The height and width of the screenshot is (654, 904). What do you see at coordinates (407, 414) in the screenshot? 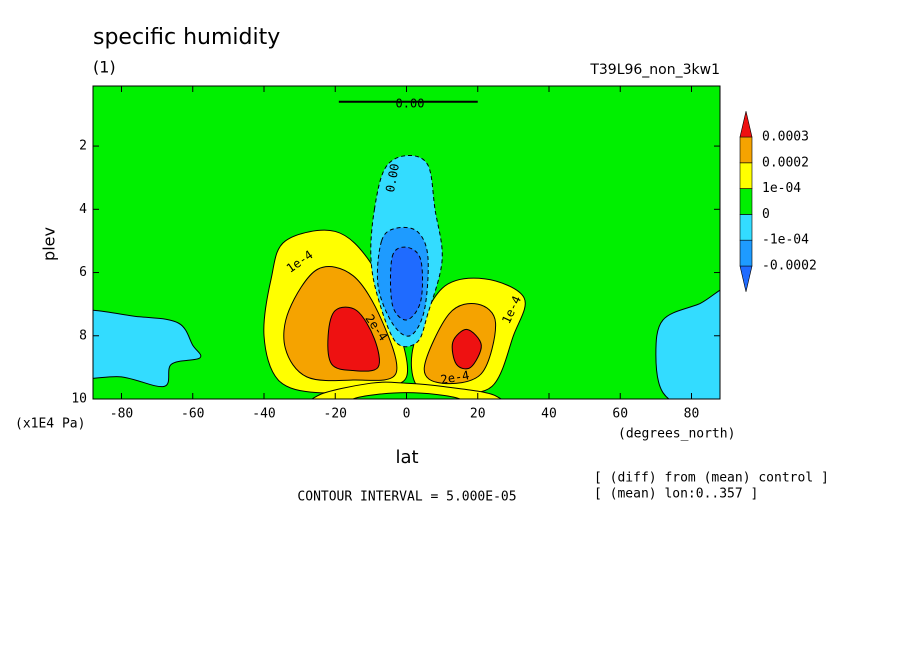
I see `x-tick-label: 0` at bounding box center [407, 414].